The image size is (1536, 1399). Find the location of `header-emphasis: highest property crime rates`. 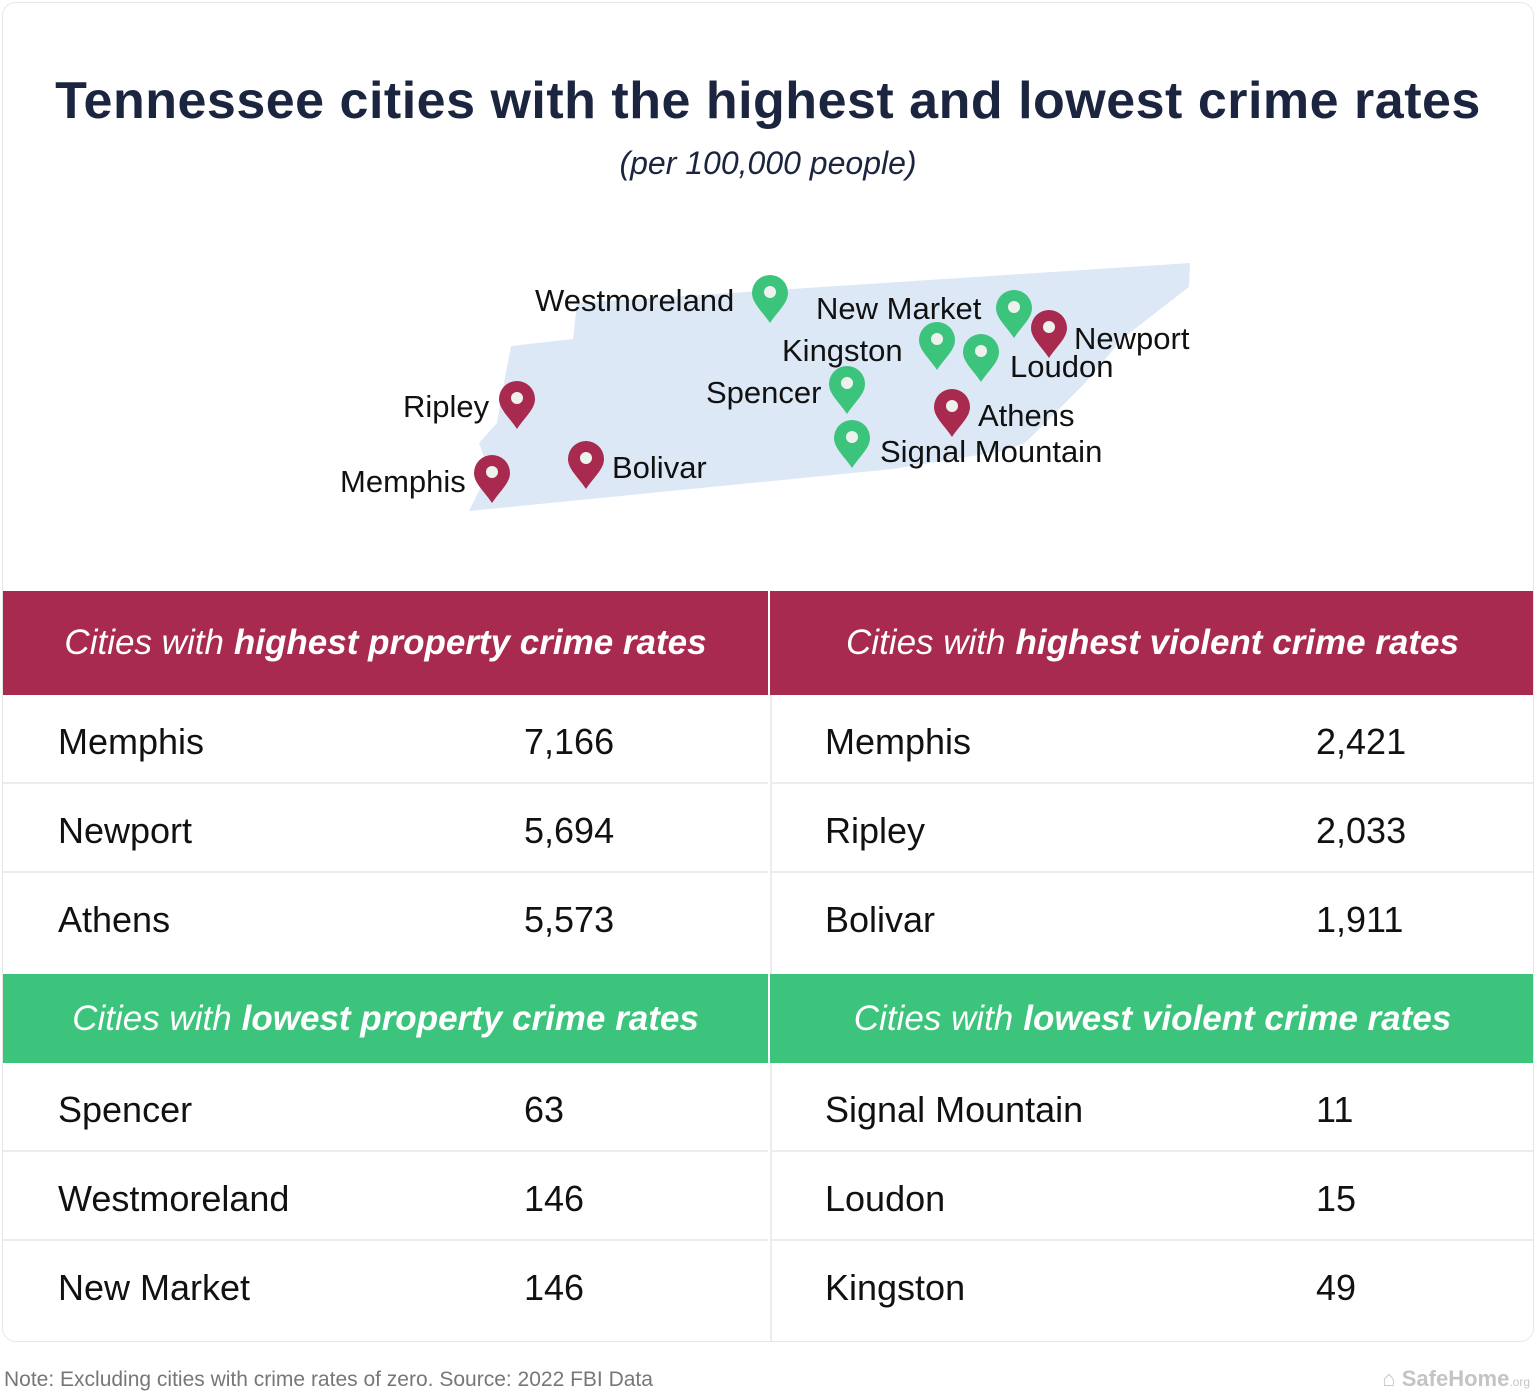

header-emphasis: highest property crime rates is located at coordinates (470, 642).